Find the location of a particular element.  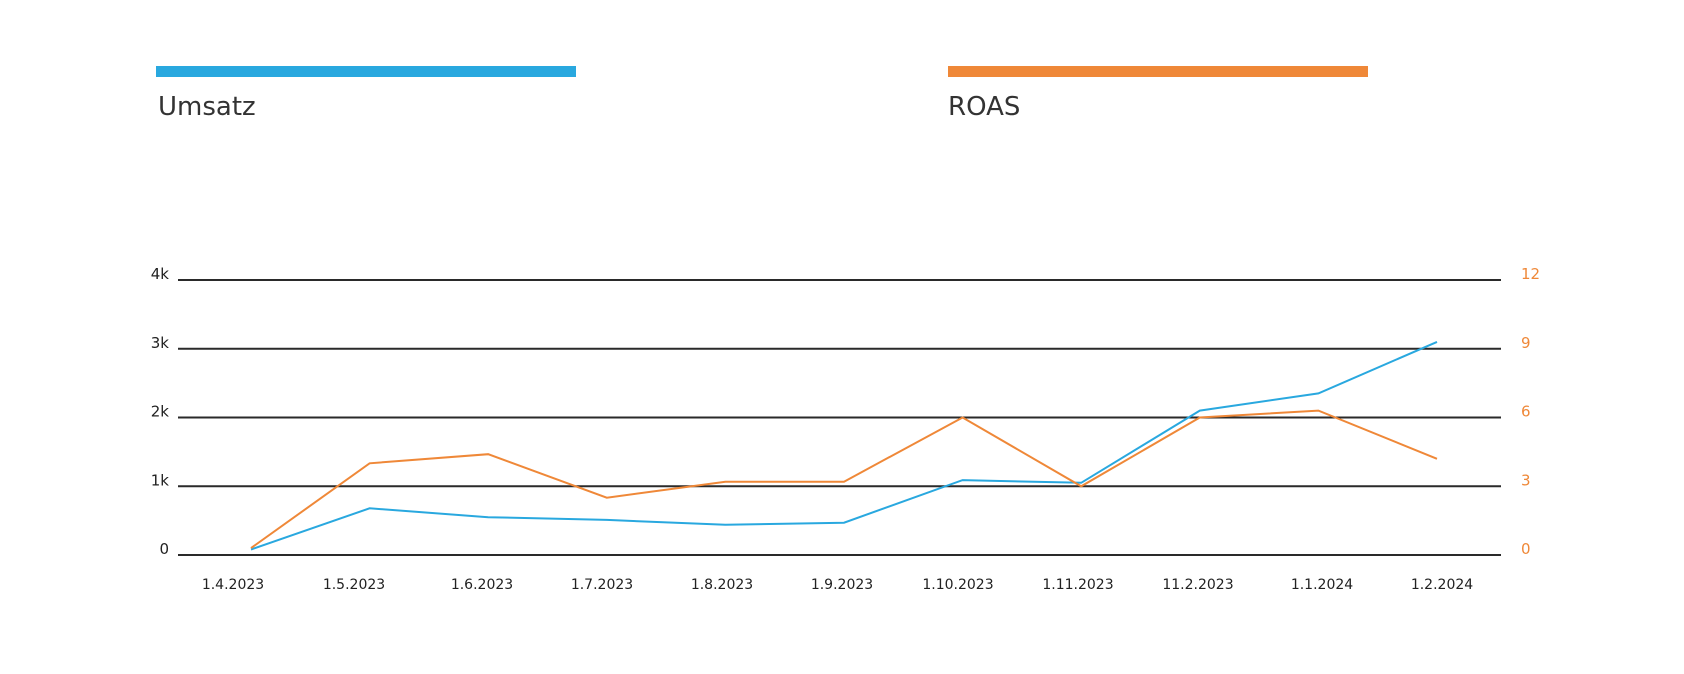

x-tick-label: 1.5.2023 is located at coordinates (354, 585).